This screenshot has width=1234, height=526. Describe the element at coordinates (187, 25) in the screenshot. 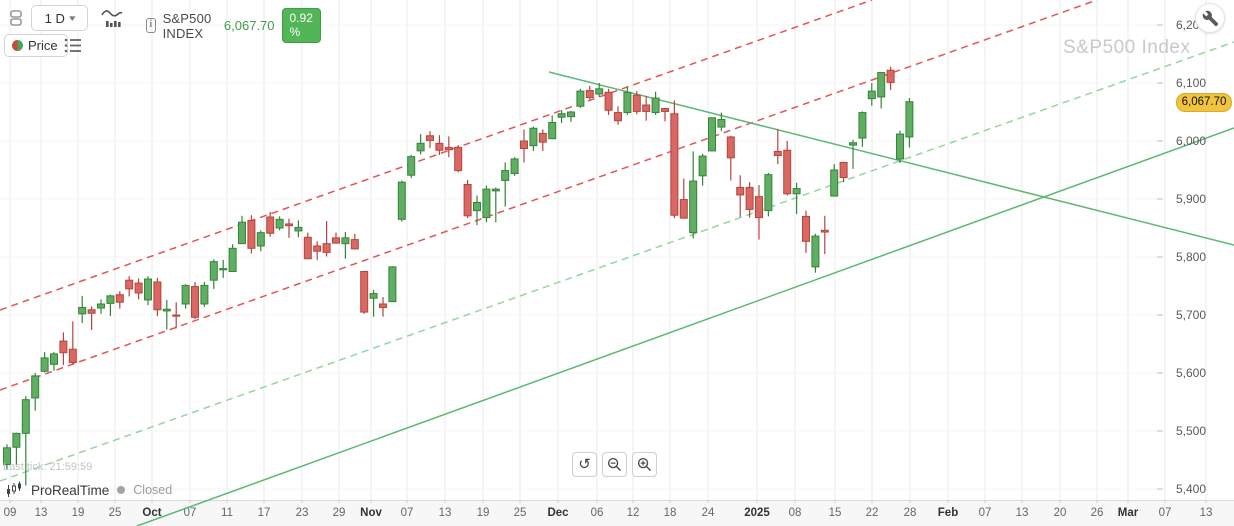

I see `instrument-name: S&P500 INDEX` at that location.